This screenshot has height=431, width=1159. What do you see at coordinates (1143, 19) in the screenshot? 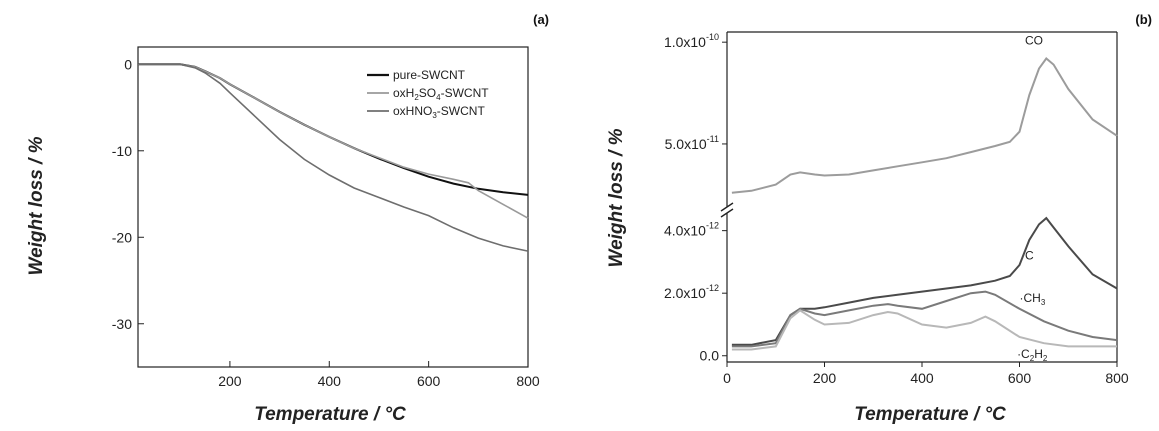
I see `panel-label-b: (b)` at bounding box center [1143, 19].